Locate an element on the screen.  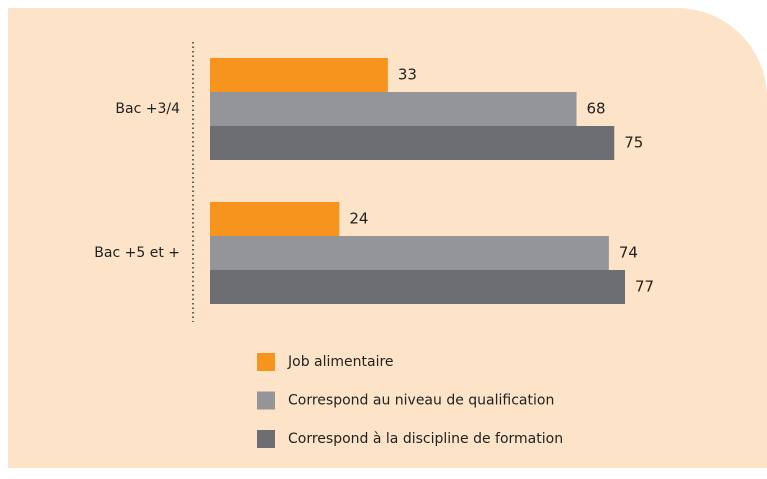
y-tick-label: Bac +5 et + is located at coordinates (137, 253).